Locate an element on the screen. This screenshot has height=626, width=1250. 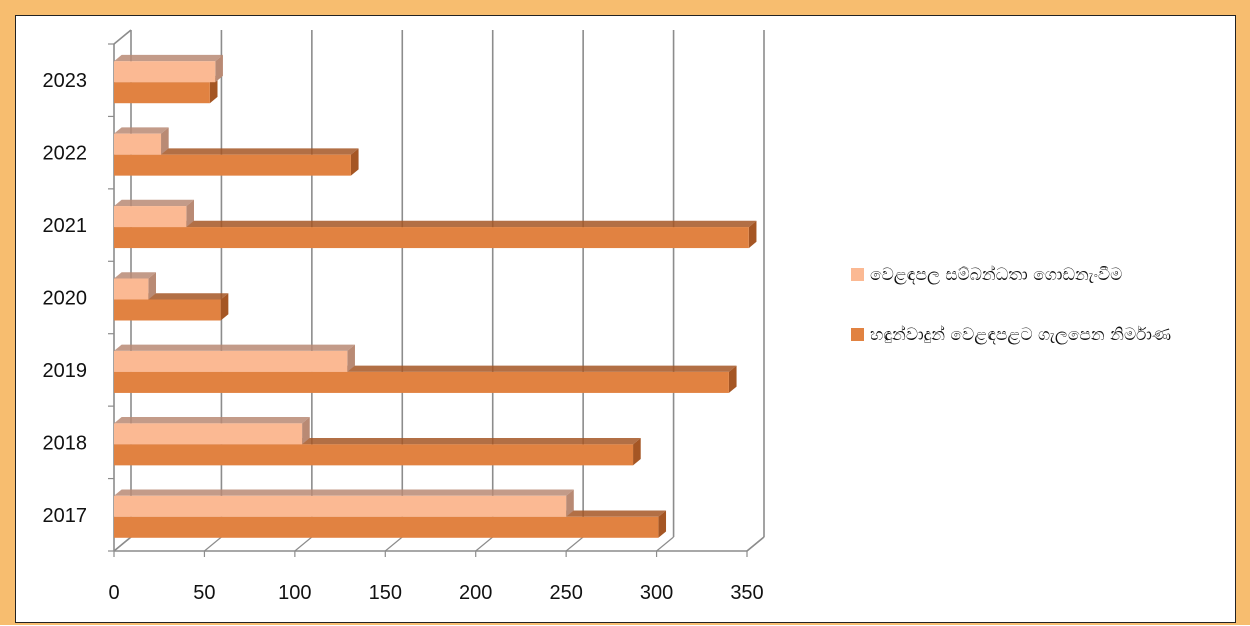
y-tick-label: 2017 is located at coordinates (65, 516).